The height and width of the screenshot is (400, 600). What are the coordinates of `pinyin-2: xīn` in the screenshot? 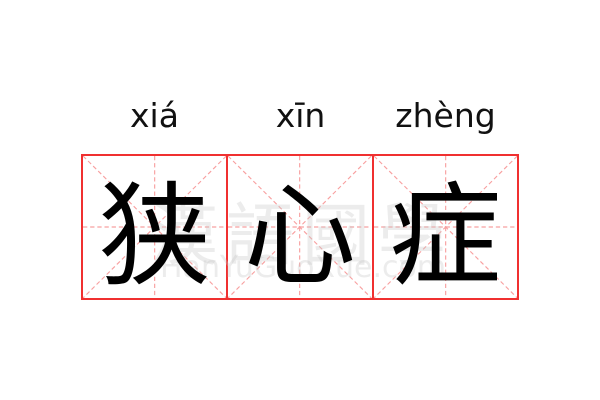 It's located at (300, 115).